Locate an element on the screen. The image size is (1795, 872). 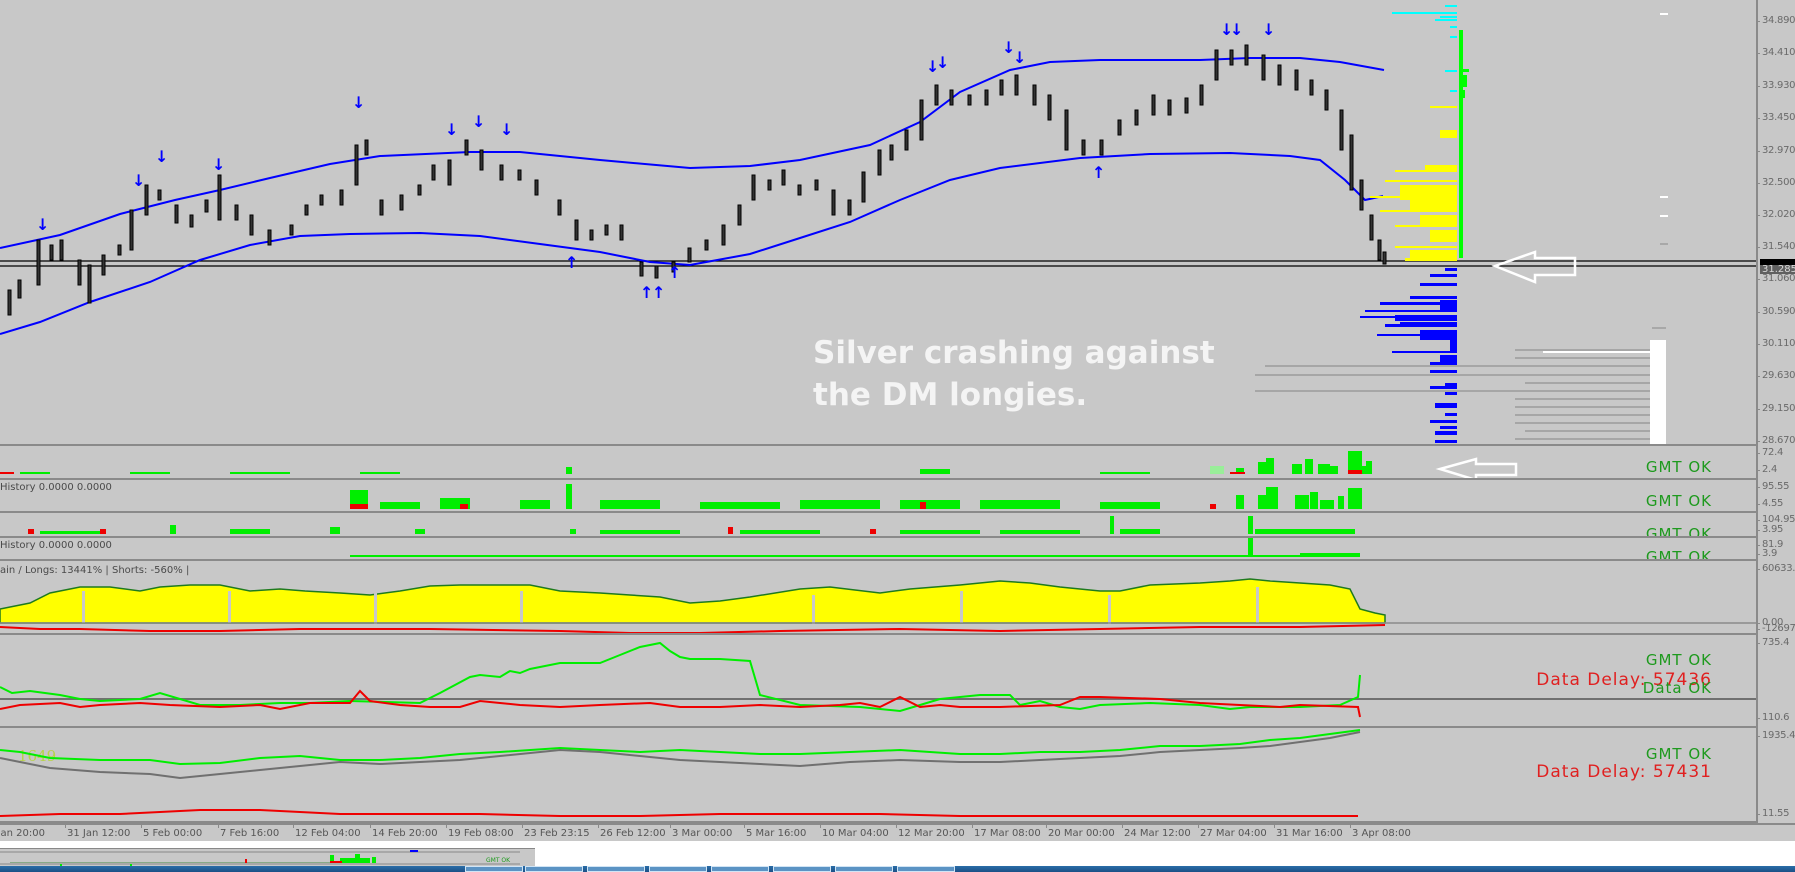
indicator-panel-1: GMT OK is located at coordinates (878, 463).